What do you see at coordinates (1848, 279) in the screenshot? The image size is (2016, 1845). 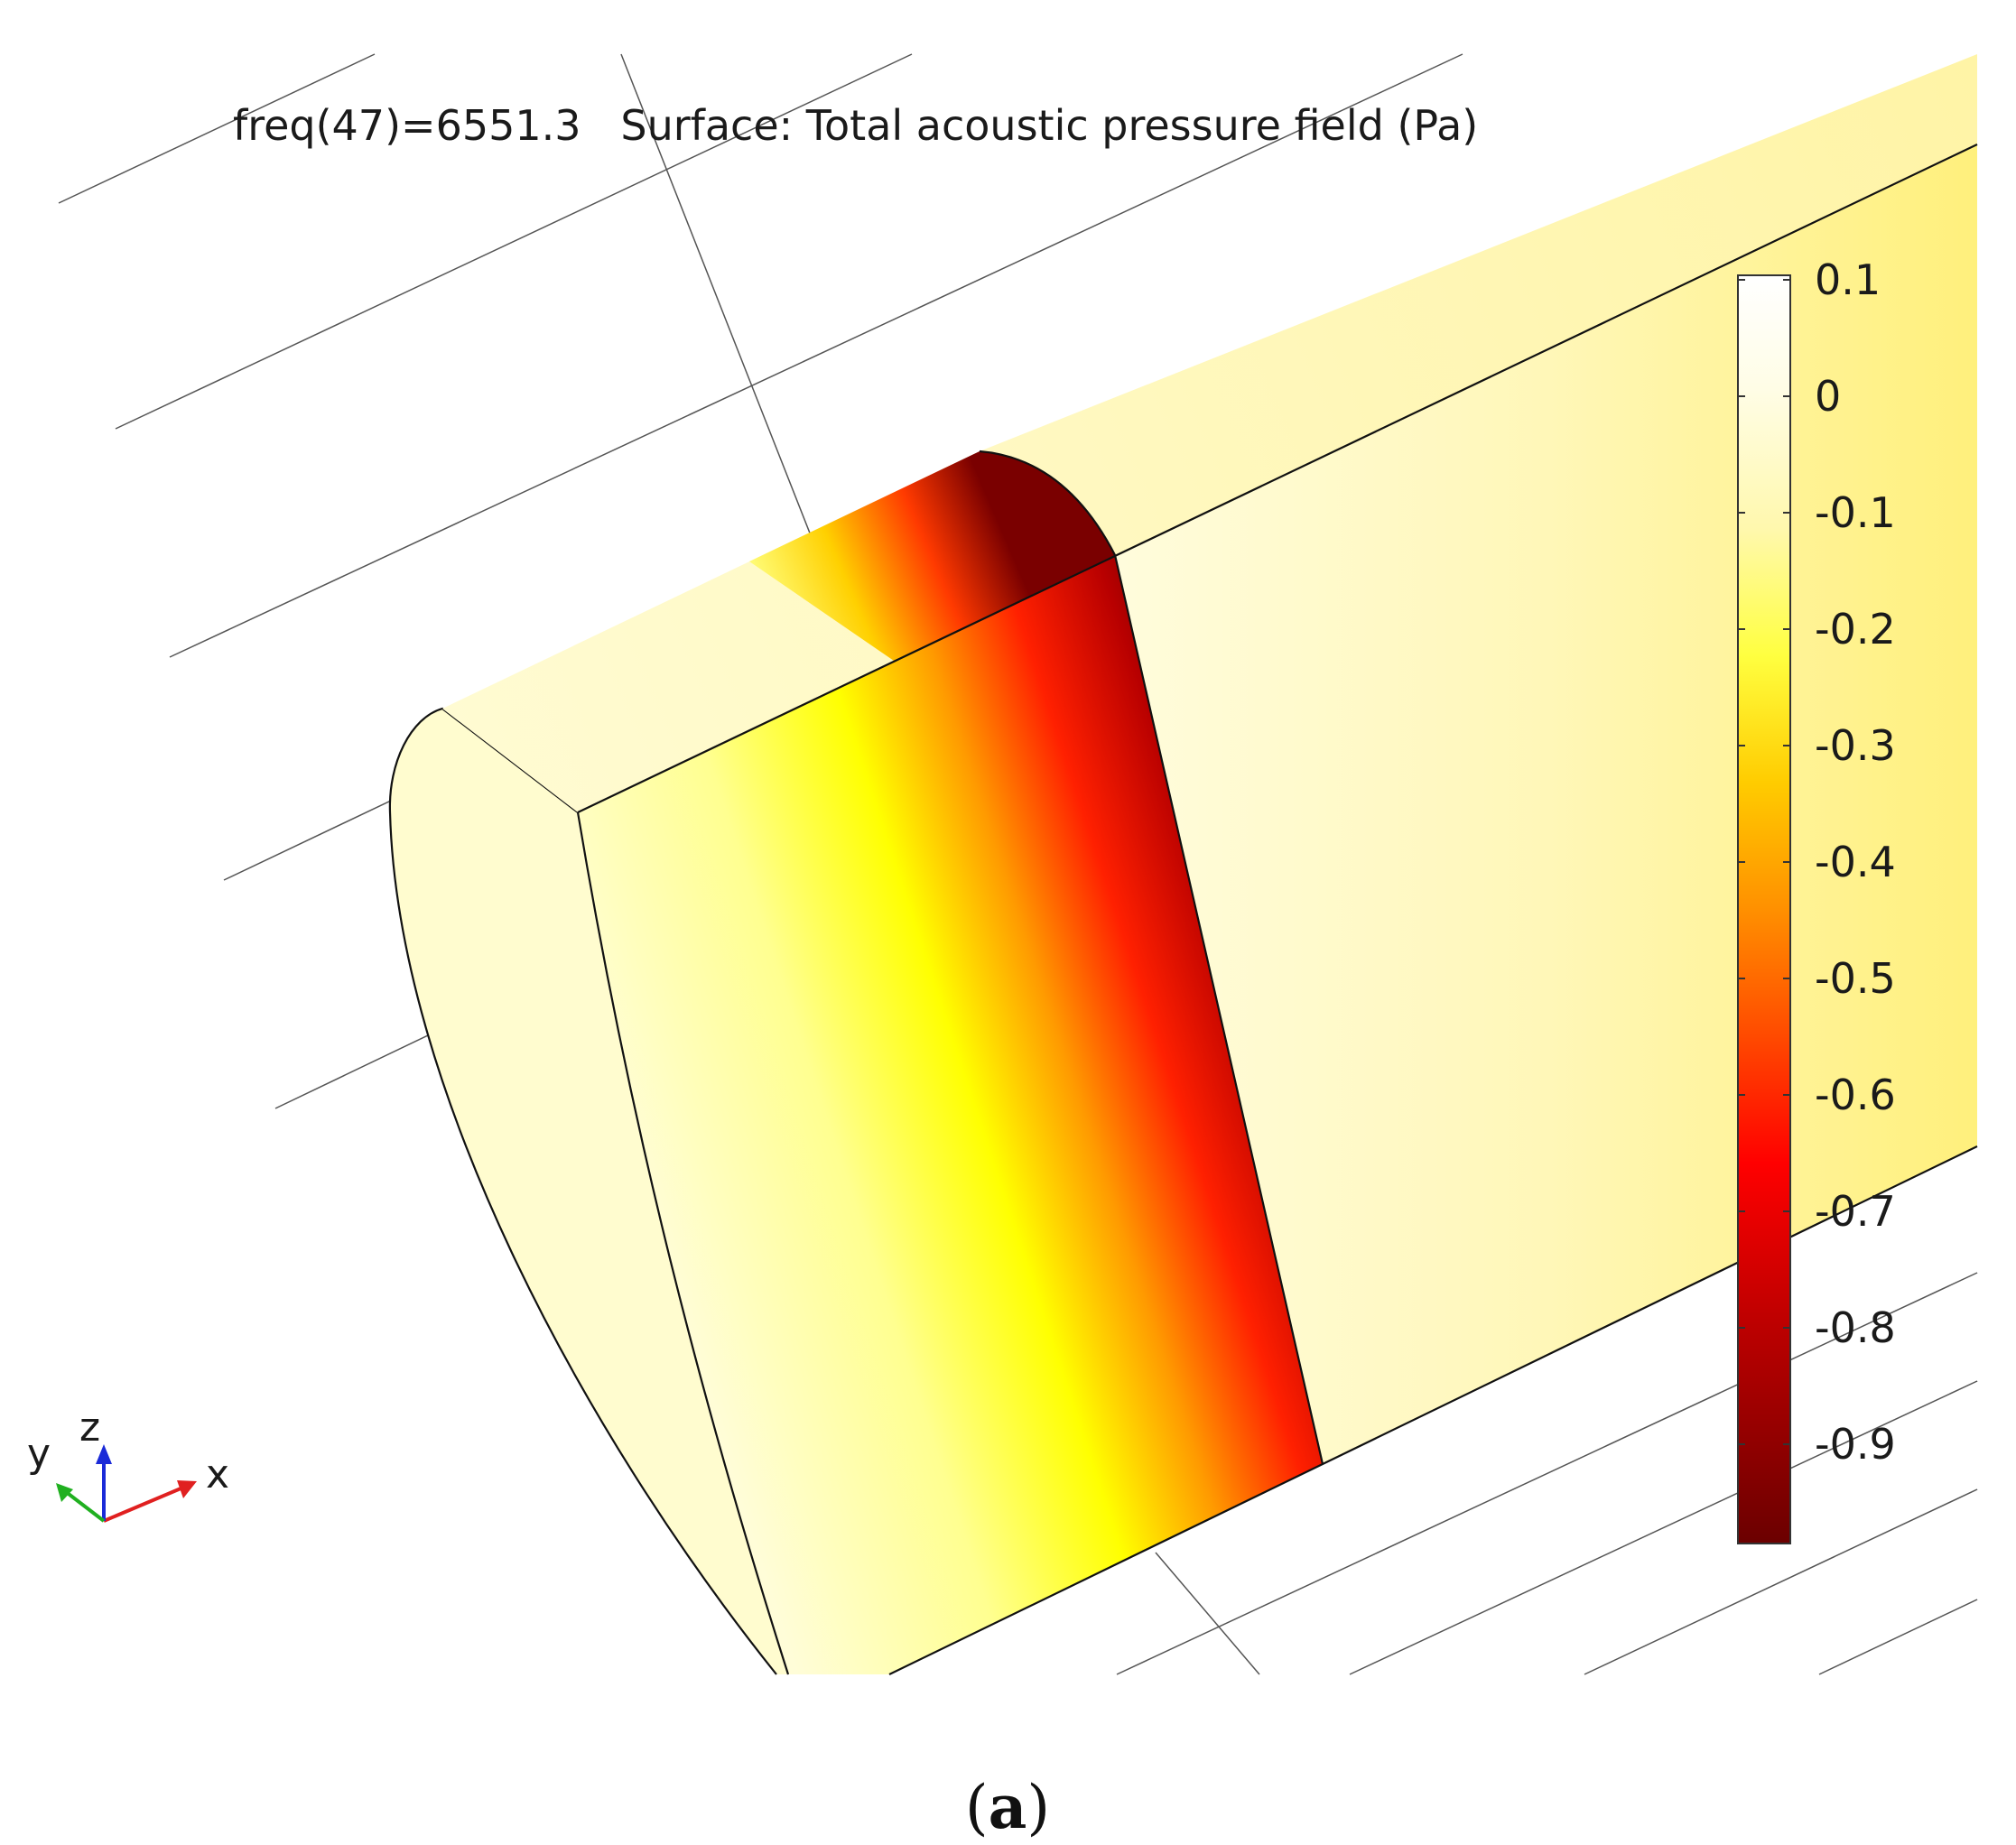 I see `colorbar-tick-label: 0.1` at bounding box center [1848, 279].